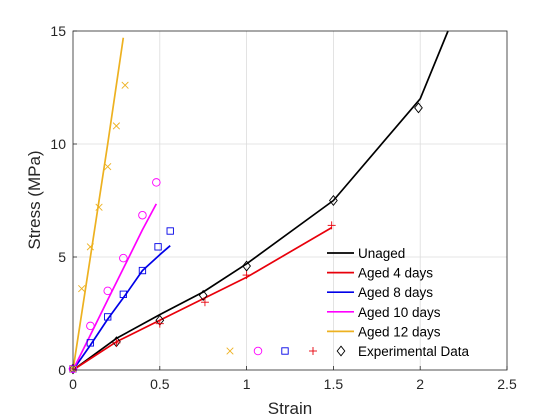  Describe the element at coordinates (341, 351) in the screenshot. I see `legend-marker-diamond` at that location.